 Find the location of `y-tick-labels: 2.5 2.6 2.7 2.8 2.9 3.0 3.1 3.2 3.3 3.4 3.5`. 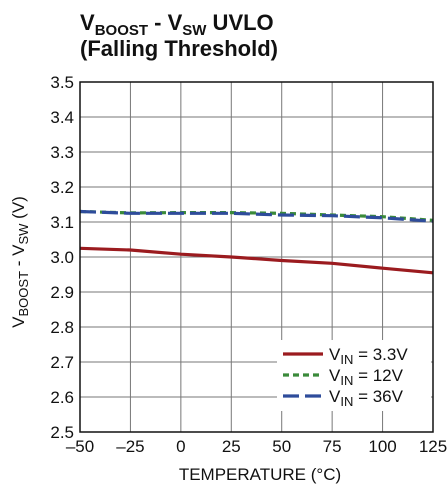

y-tick-labels: 2.5 2.6 2.7 2.8 2.9 3.0 3.1 3.2 3.3 3.4 3.5 is located at coordinates (62, 257).